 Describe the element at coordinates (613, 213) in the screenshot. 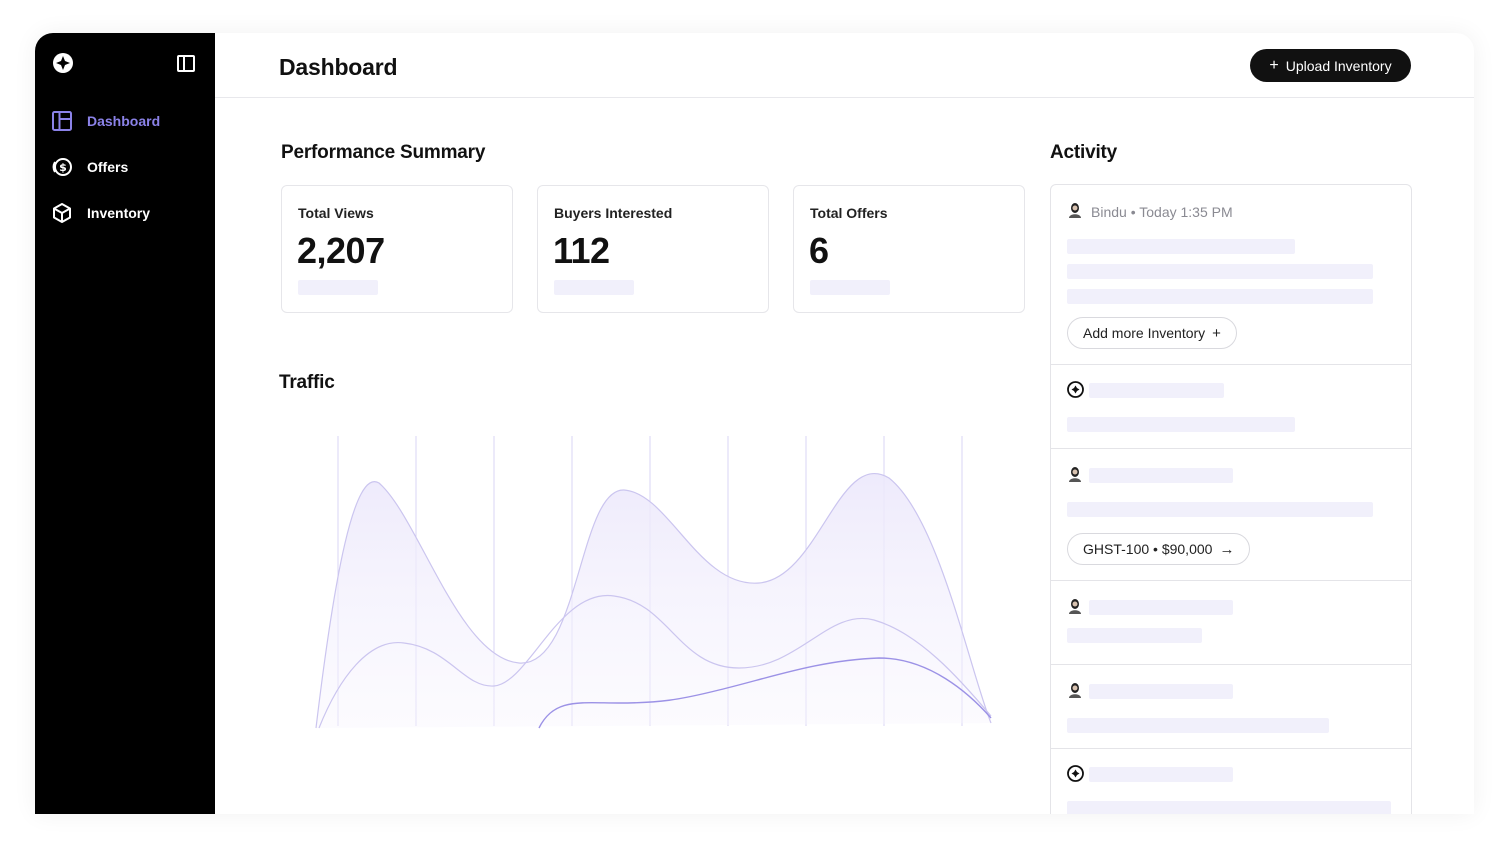

I see `stat-label: Buyers Interested` at that location.